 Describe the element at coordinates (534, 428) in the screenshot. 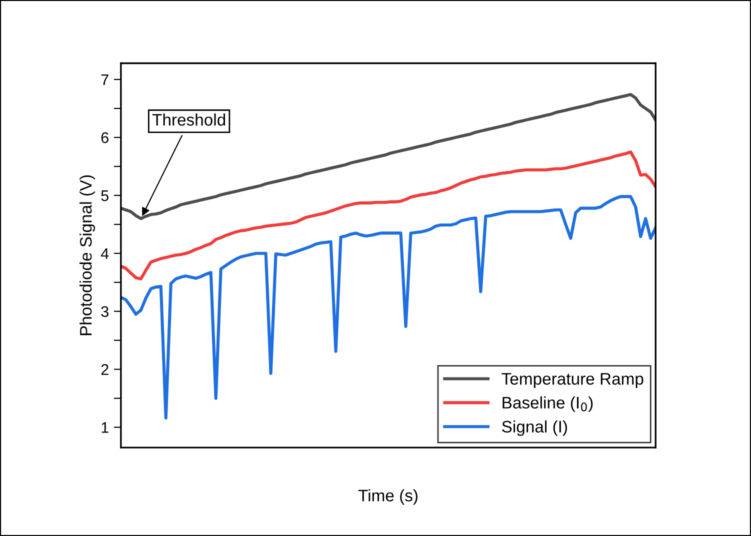

I see `legend-label: Signal (I)` at that location.